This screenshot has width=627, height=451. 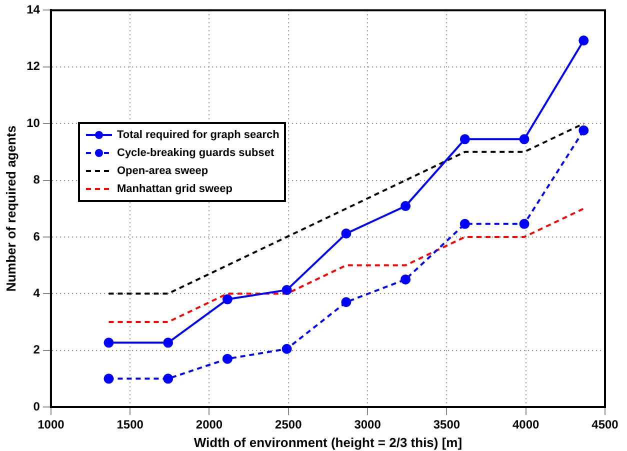 What do you see at coordinates (130, 425) in the screenshot?
I see `x-tick-label: 1500` at bounding box center [130, 425].